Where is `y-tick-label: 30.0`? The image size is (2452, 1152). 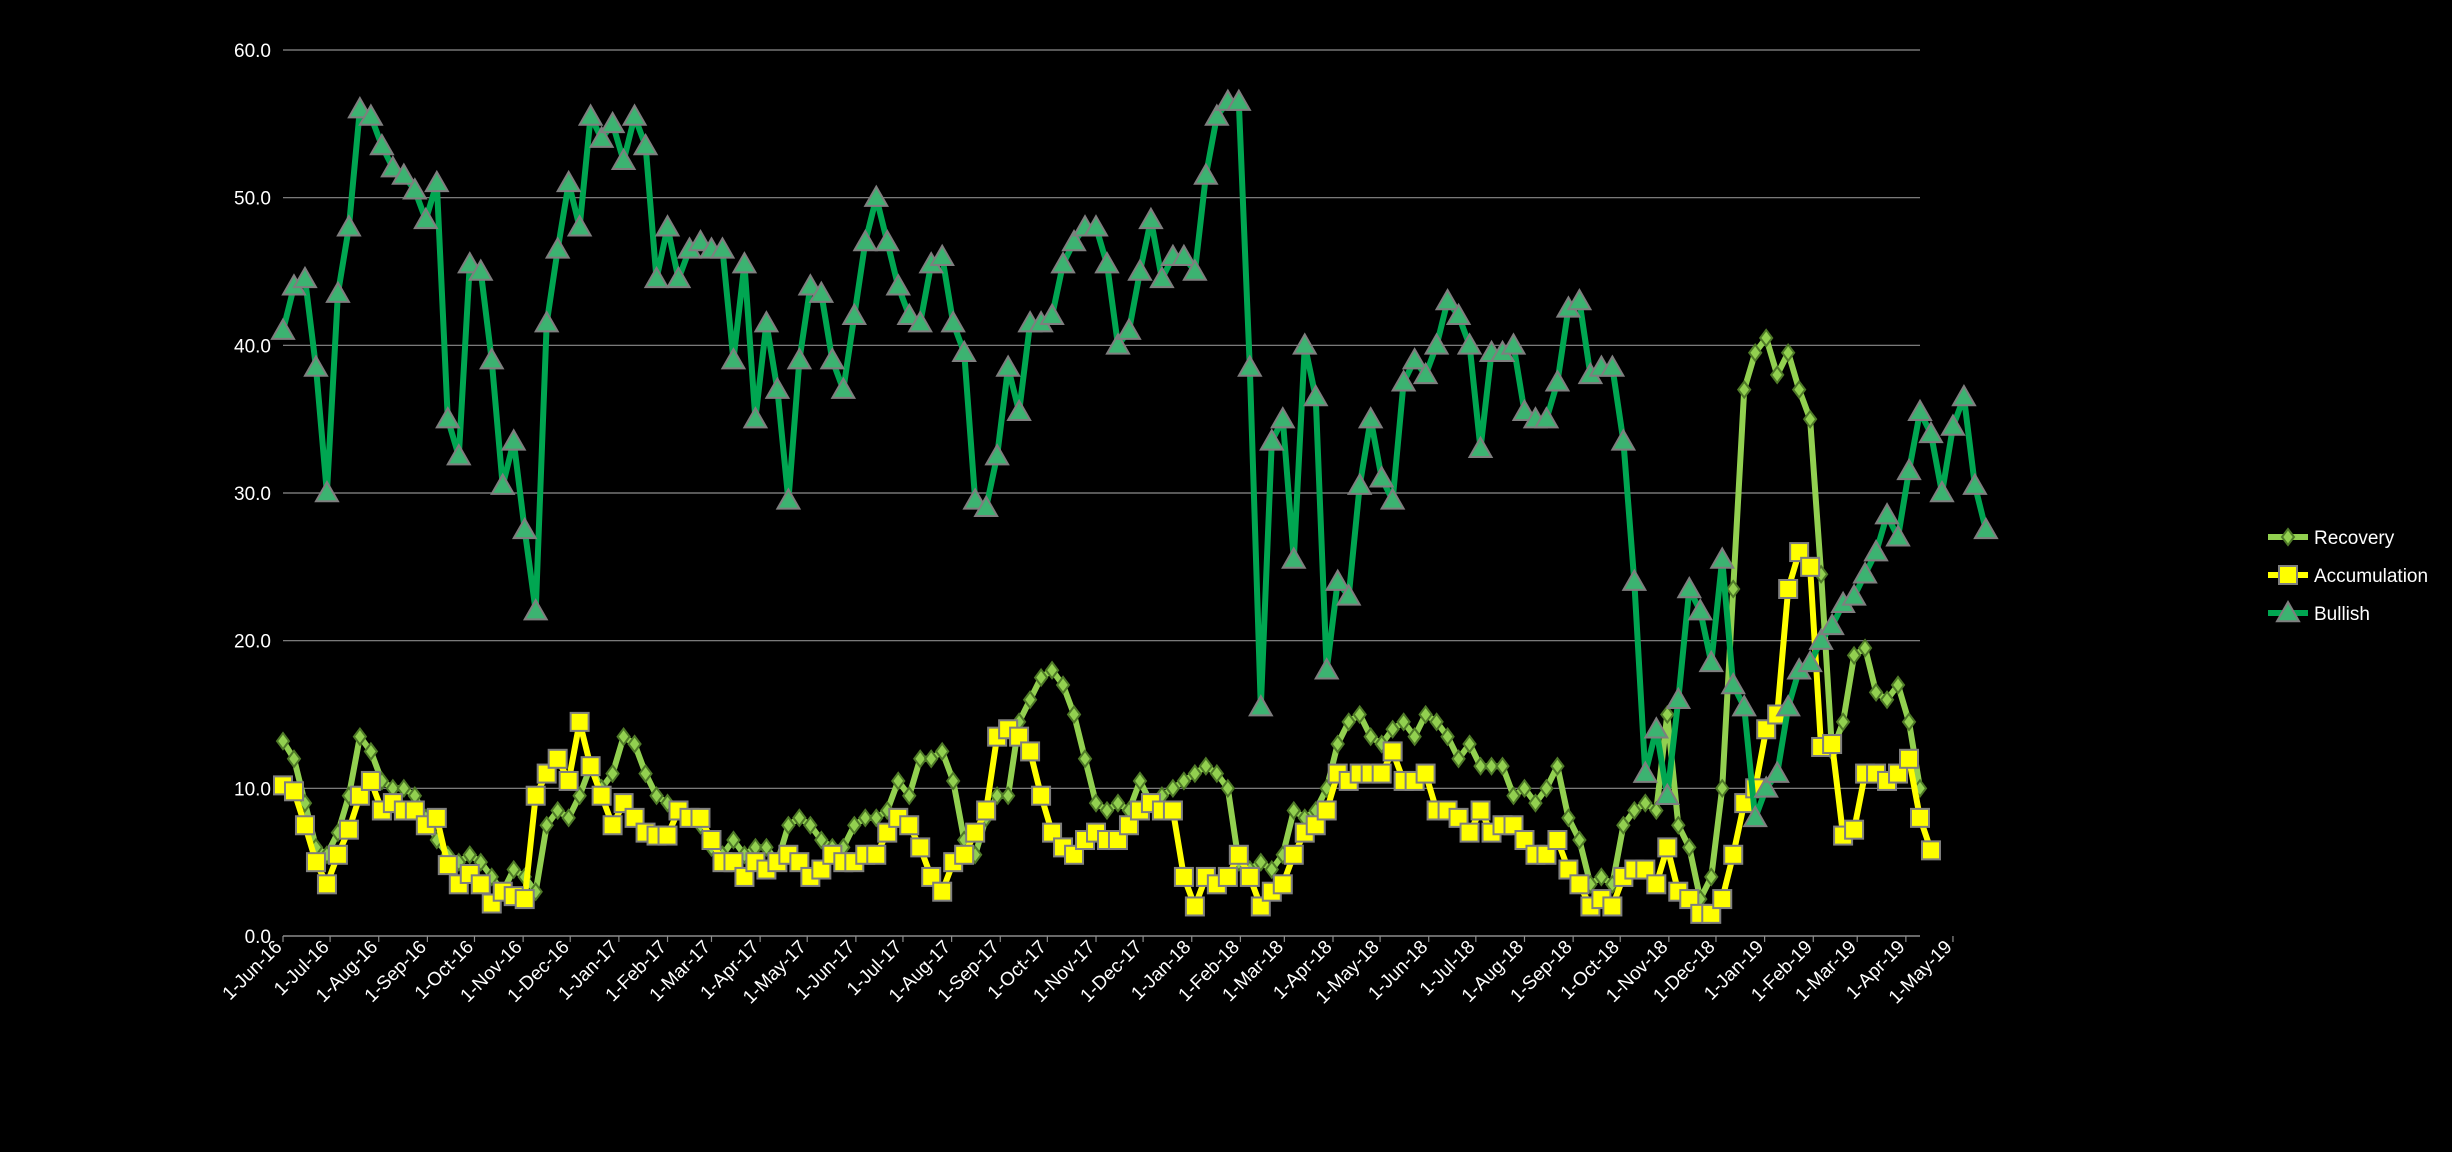
y-tick-label: 30.0 is located at coordinates (252, 494).